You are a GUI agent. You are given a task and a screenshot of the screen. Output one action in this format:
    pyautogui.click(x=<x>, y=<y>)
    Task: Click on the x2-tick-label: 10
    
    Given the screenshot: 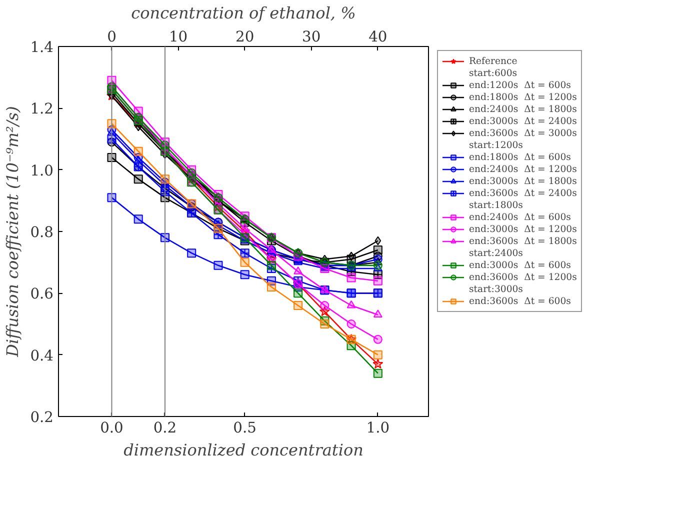 What is the action you would take?
    pyautogui.click(x=178, y=37)
    